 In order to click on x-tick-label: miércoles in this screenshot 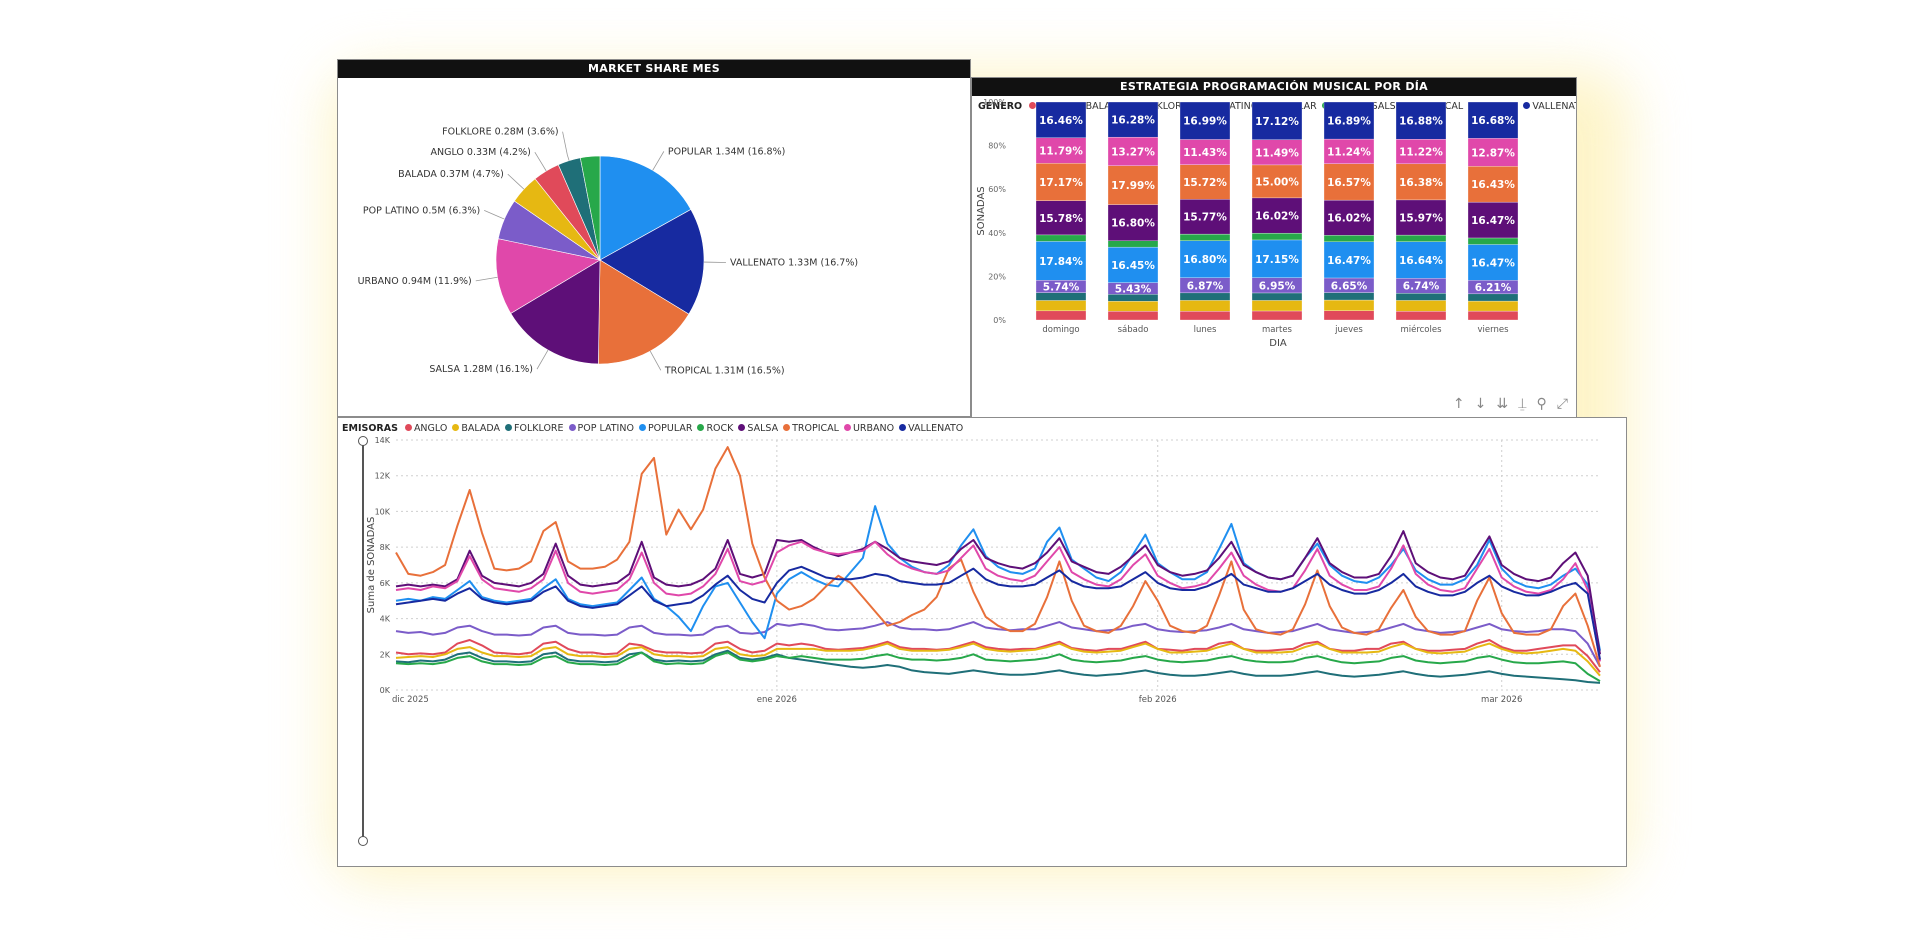, I will do `click(1421, 329)`.